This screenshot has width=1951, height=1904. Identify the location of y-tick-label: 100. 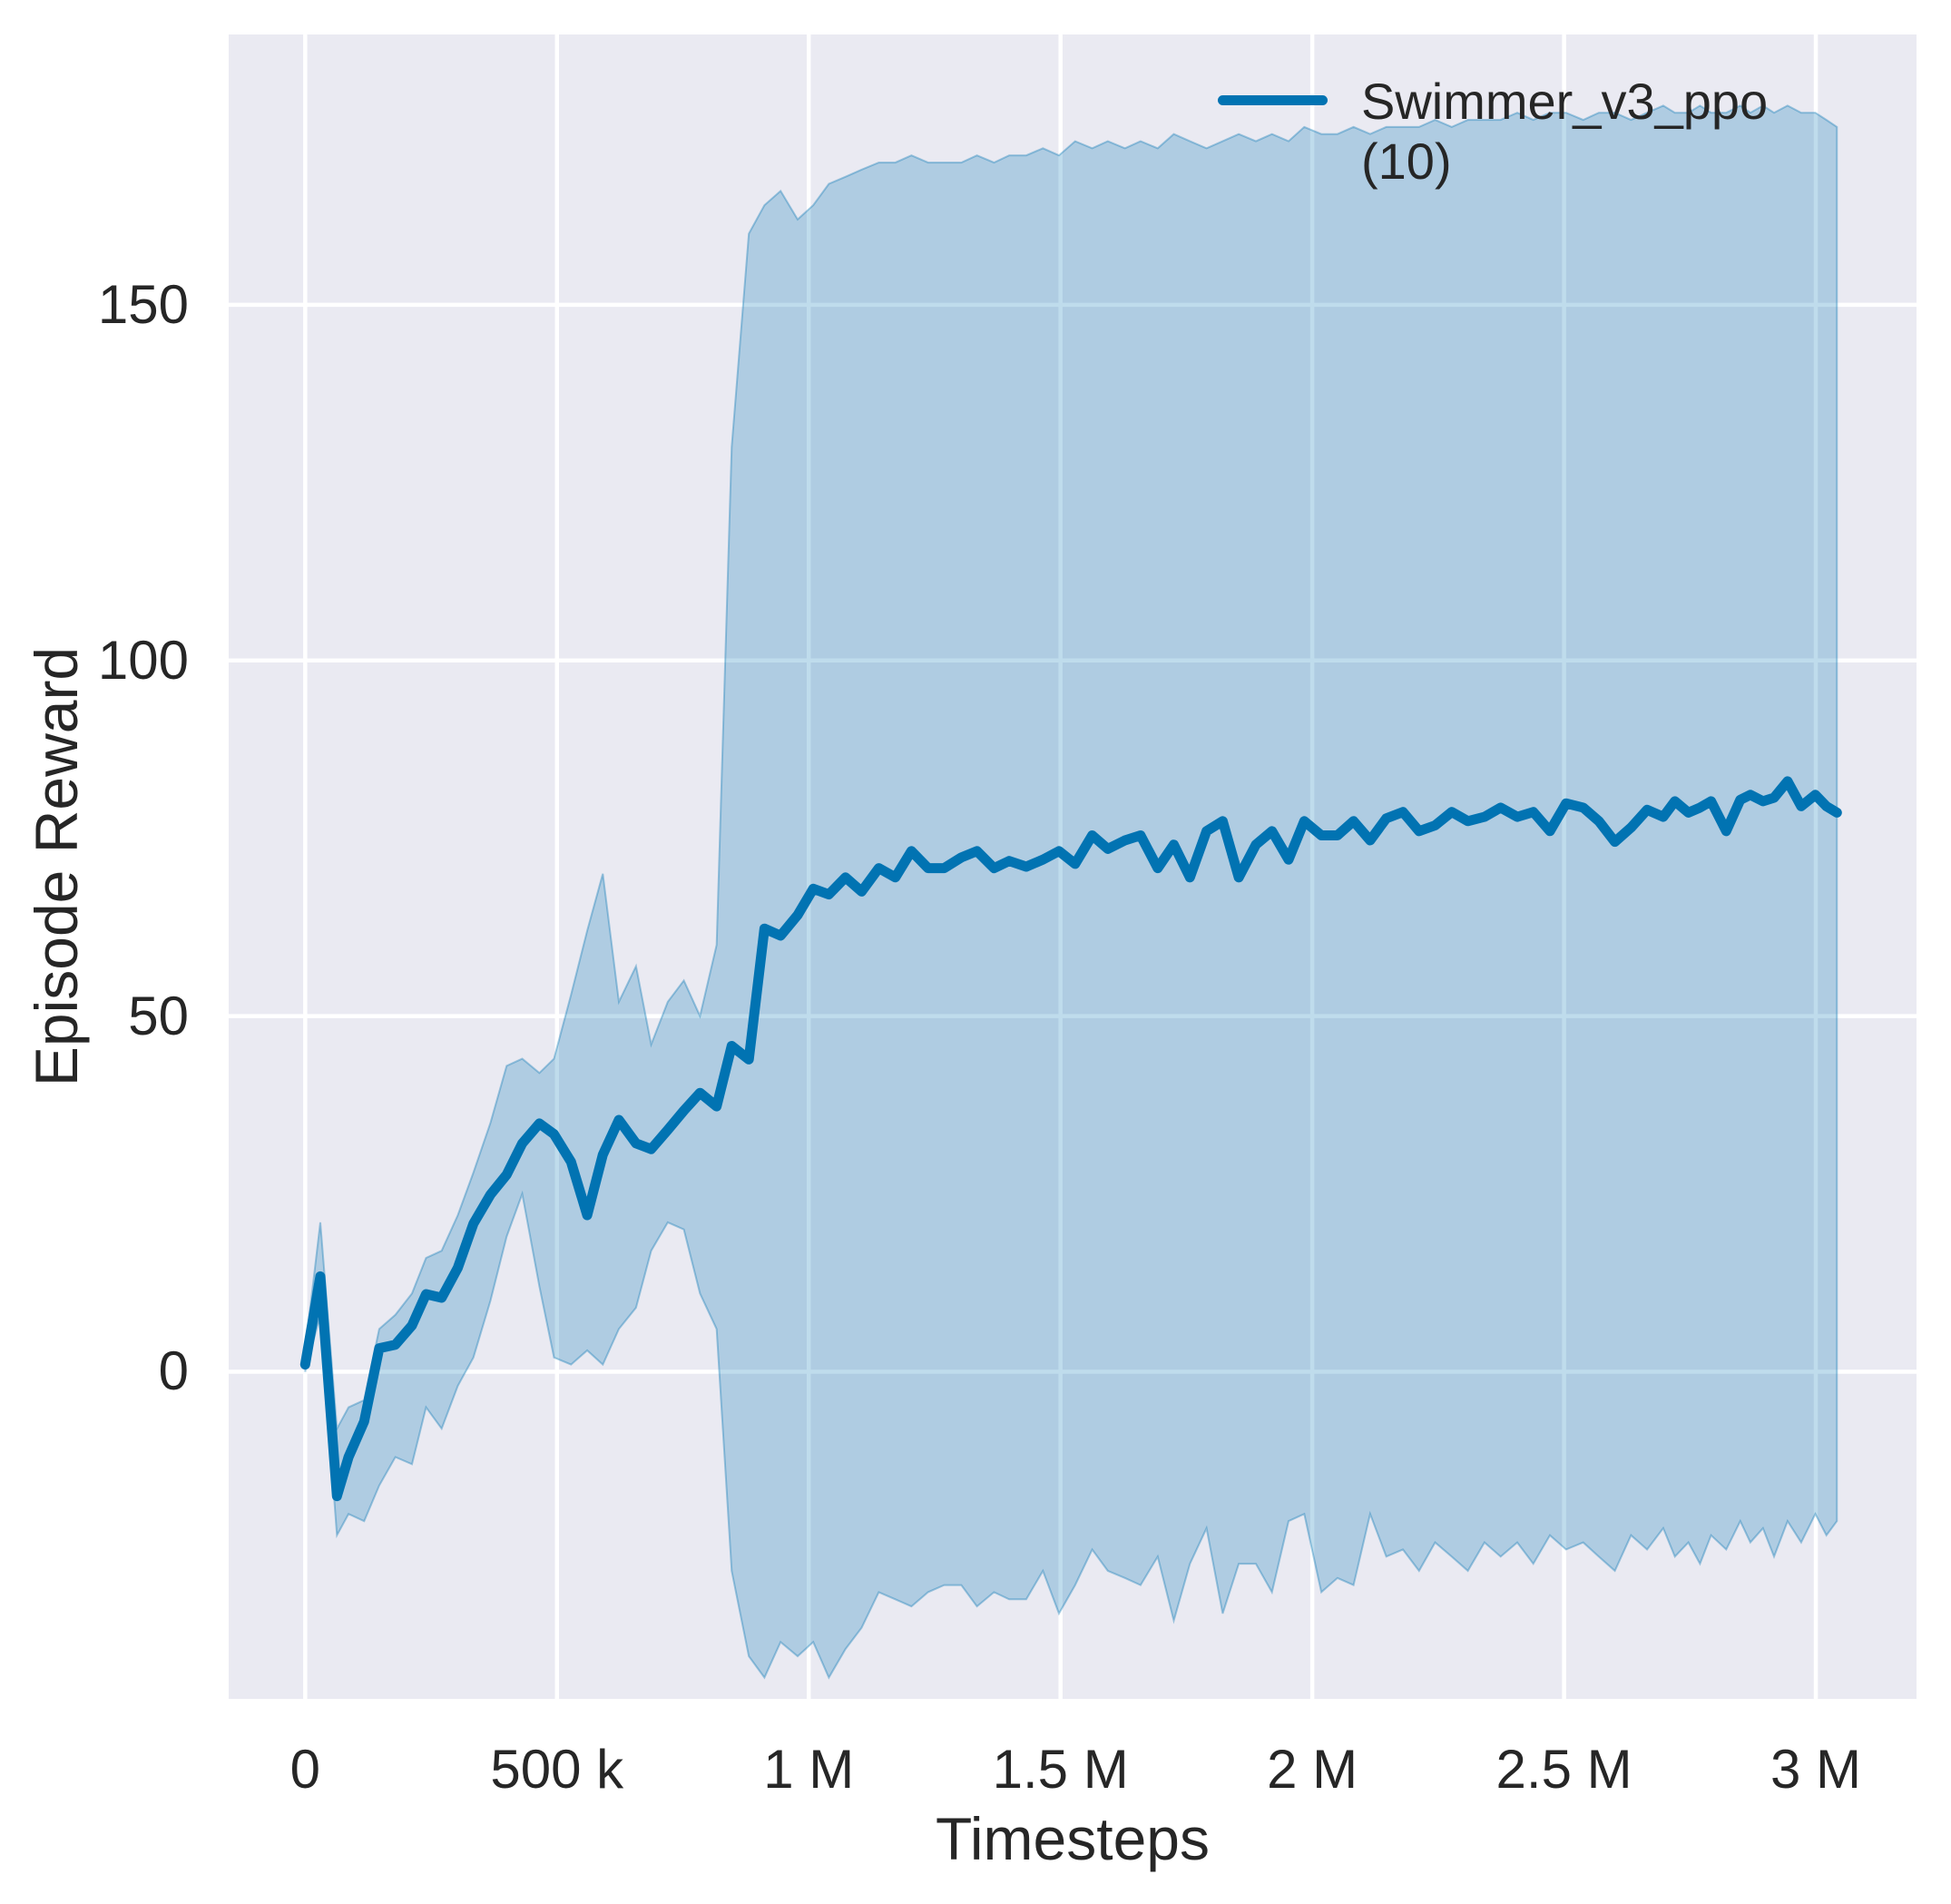
(143, 660).